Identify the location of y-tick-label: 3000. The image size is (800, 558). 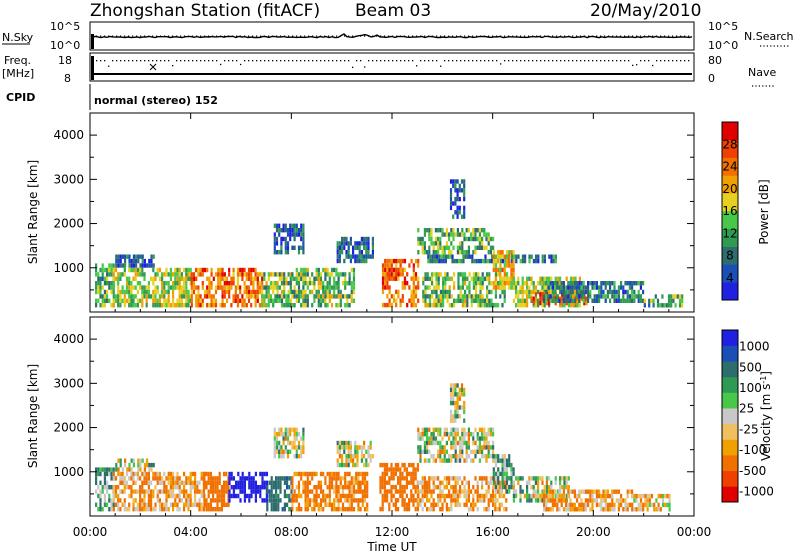
(68, 383).